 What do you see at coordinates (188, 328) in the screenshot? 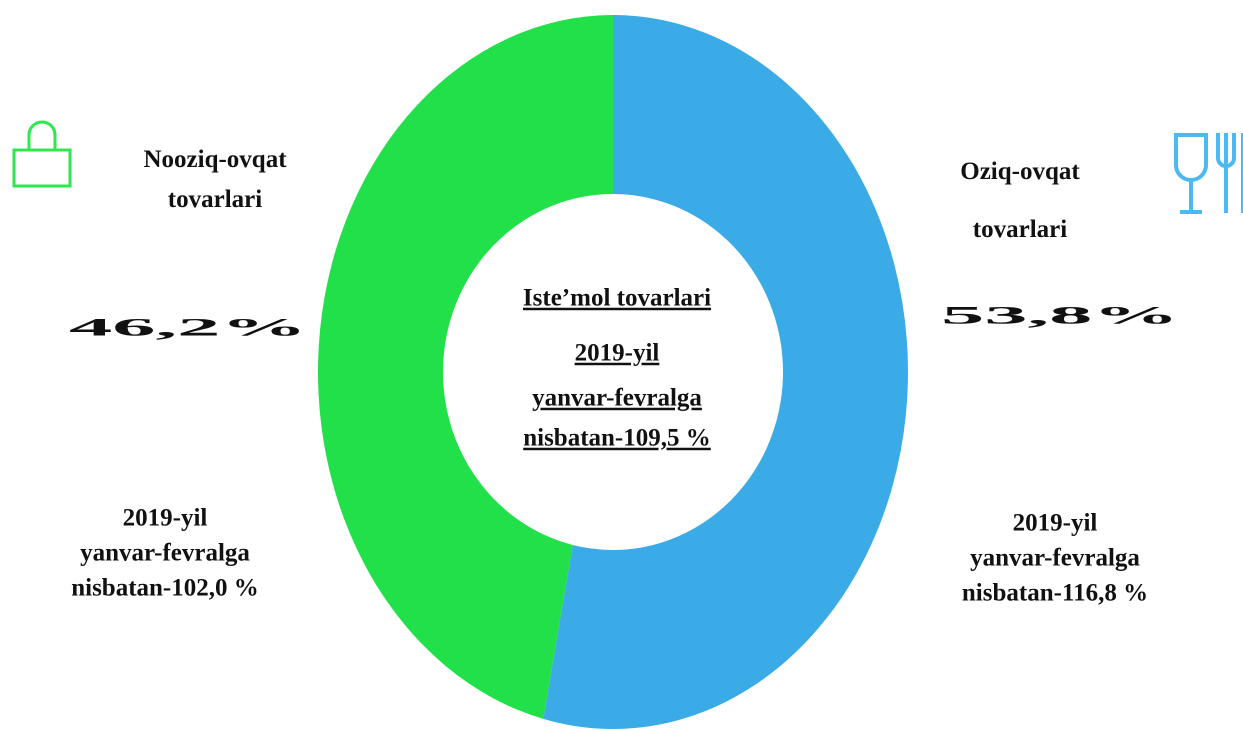
I see `value-label: 46,2%` at bounding box center [188, 328].